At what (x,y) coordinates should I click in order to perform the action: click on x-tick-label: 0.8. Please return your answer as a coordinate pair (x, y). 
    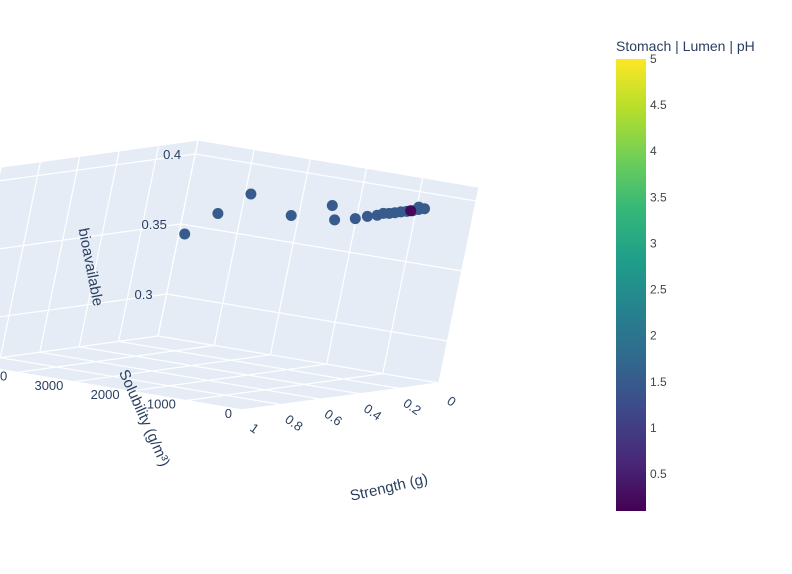
    Looking at the image, I should click on (293, 423).